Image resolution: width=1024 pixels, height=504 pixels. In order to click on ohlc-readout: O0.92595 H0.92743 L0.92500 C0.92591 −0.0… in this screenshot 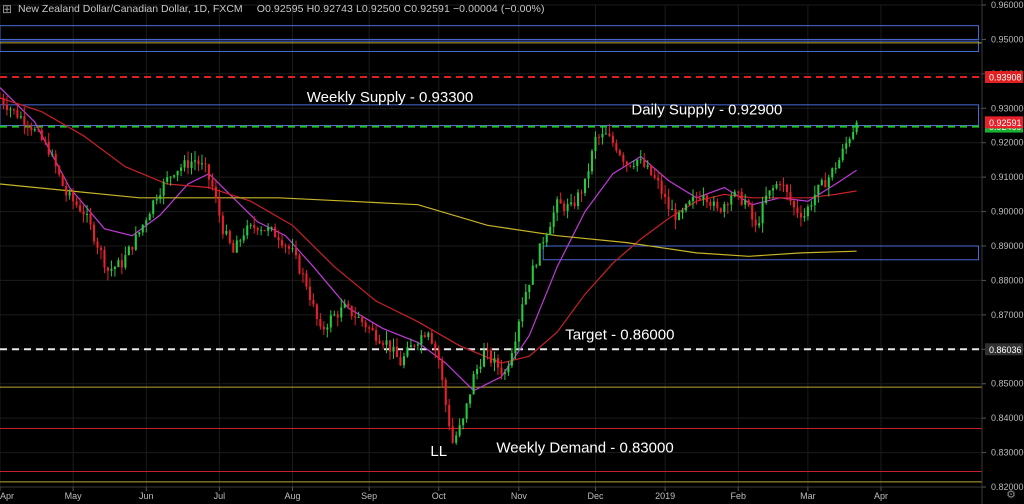, I will do `click(400, 9)`.